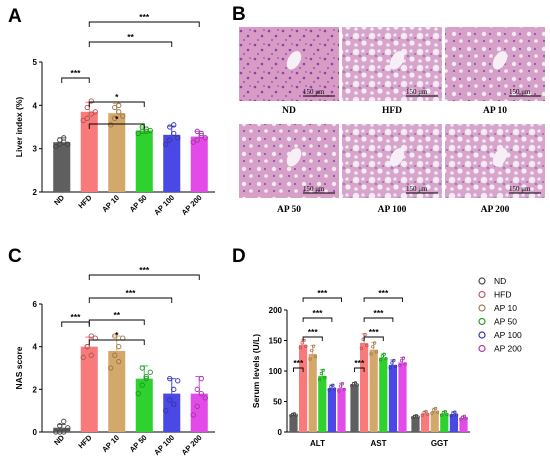 This screenshot has width=550, height=465. I want to click on panel-label-c: C, so click(15, 256).